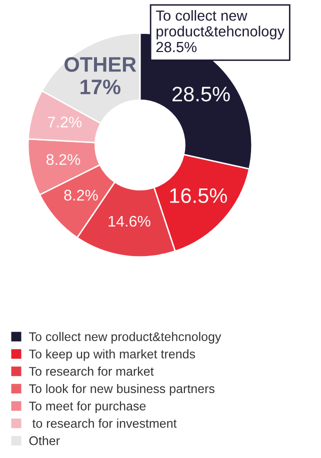  Describe the element at coordinates (201, 94) in the screenshot. I see `data-label: 28.5%` at that location.